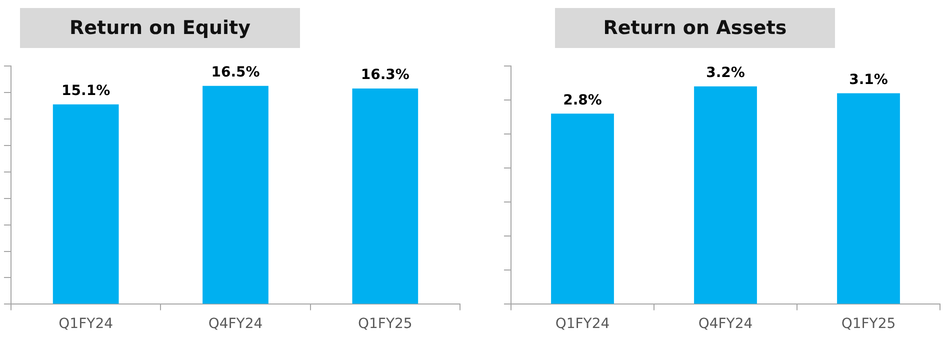 This screenshot has height=343, width=950. I want to click on chart-title: Return on Equity, so click(160, 28).